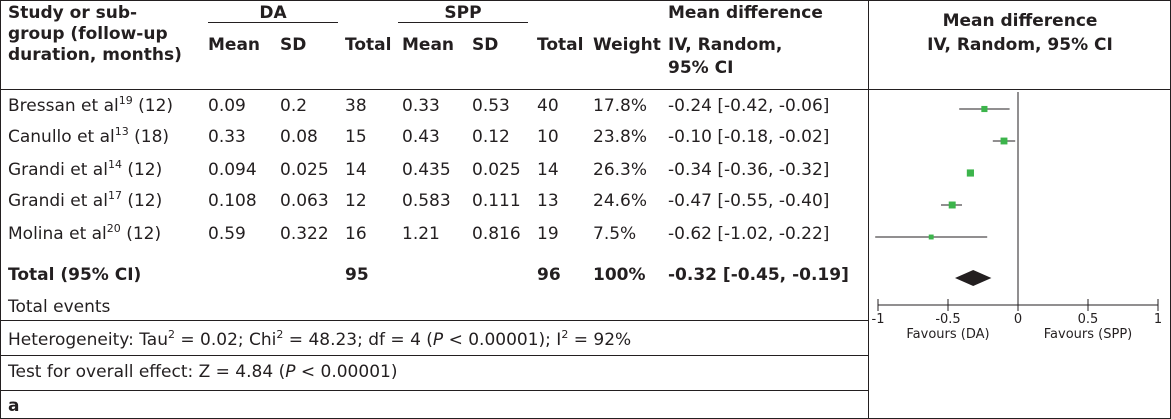 The image size is (1171, 419). What do you see at coordinates (227, 137) in the screenshot?
I see `da-mean: 0.33` at bounding box center [227, 137].